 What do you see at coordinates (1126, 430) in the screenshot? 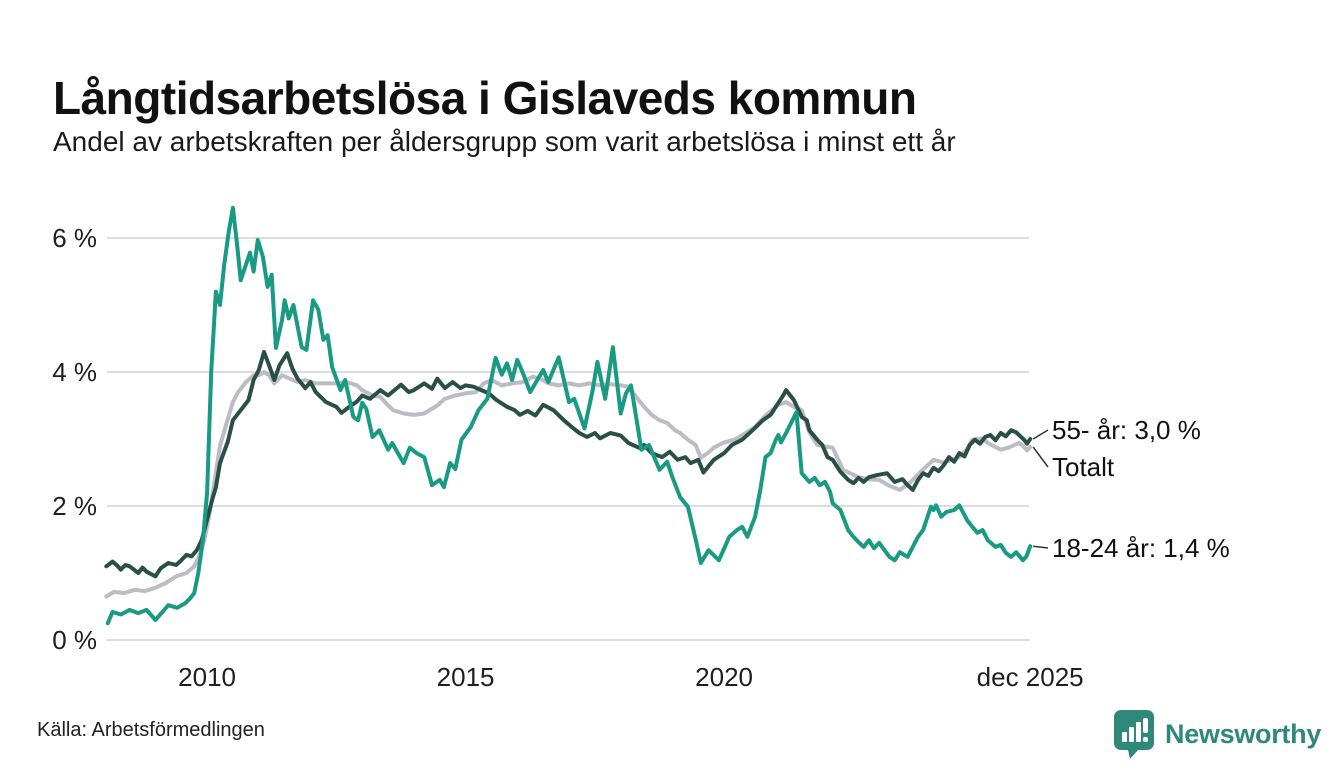
I see `series-label-55- år: 55- år: 3,0 %` at bounding box center [1126, 430].